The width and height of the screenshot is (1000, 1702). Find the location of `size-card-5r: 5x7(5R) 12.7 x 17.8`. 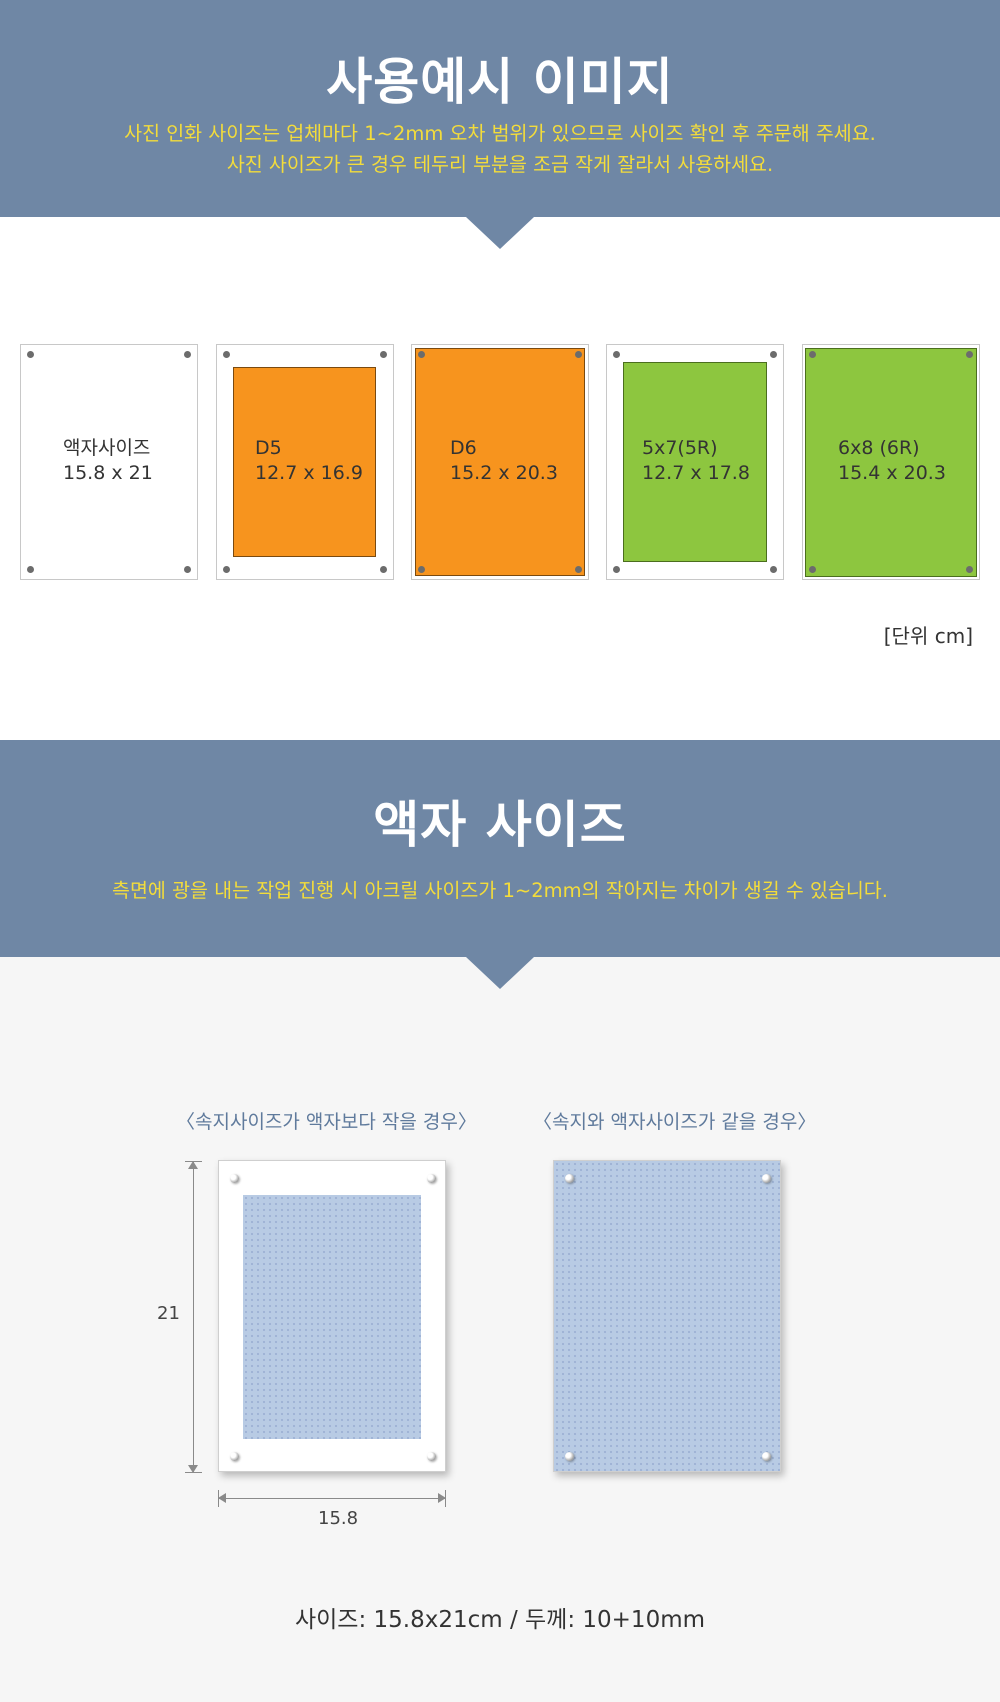

size-card-5r: 5x7(5R) 12.7 x 17.8 is located at coordinates (695, 462).